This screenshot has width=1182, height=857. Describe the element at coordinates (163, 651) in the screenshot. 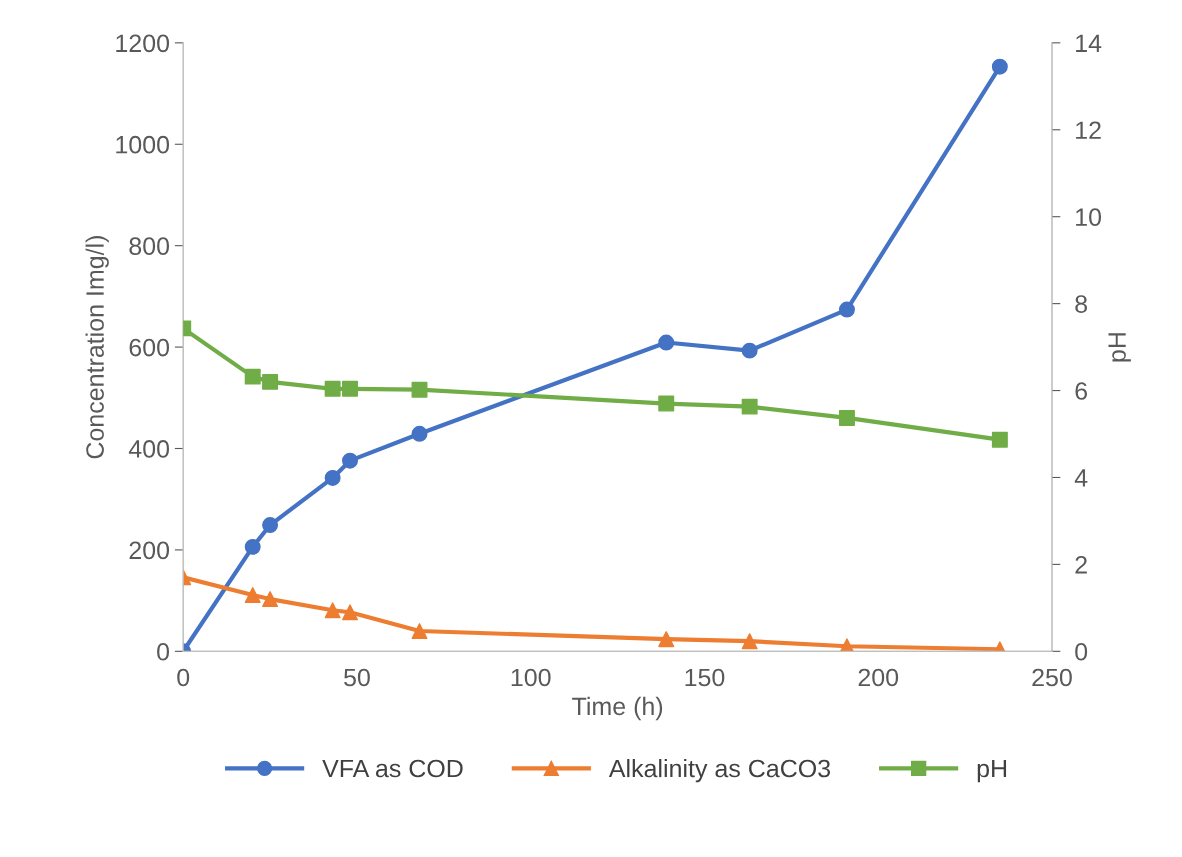

I see `y-tick-label: 0` at that location.